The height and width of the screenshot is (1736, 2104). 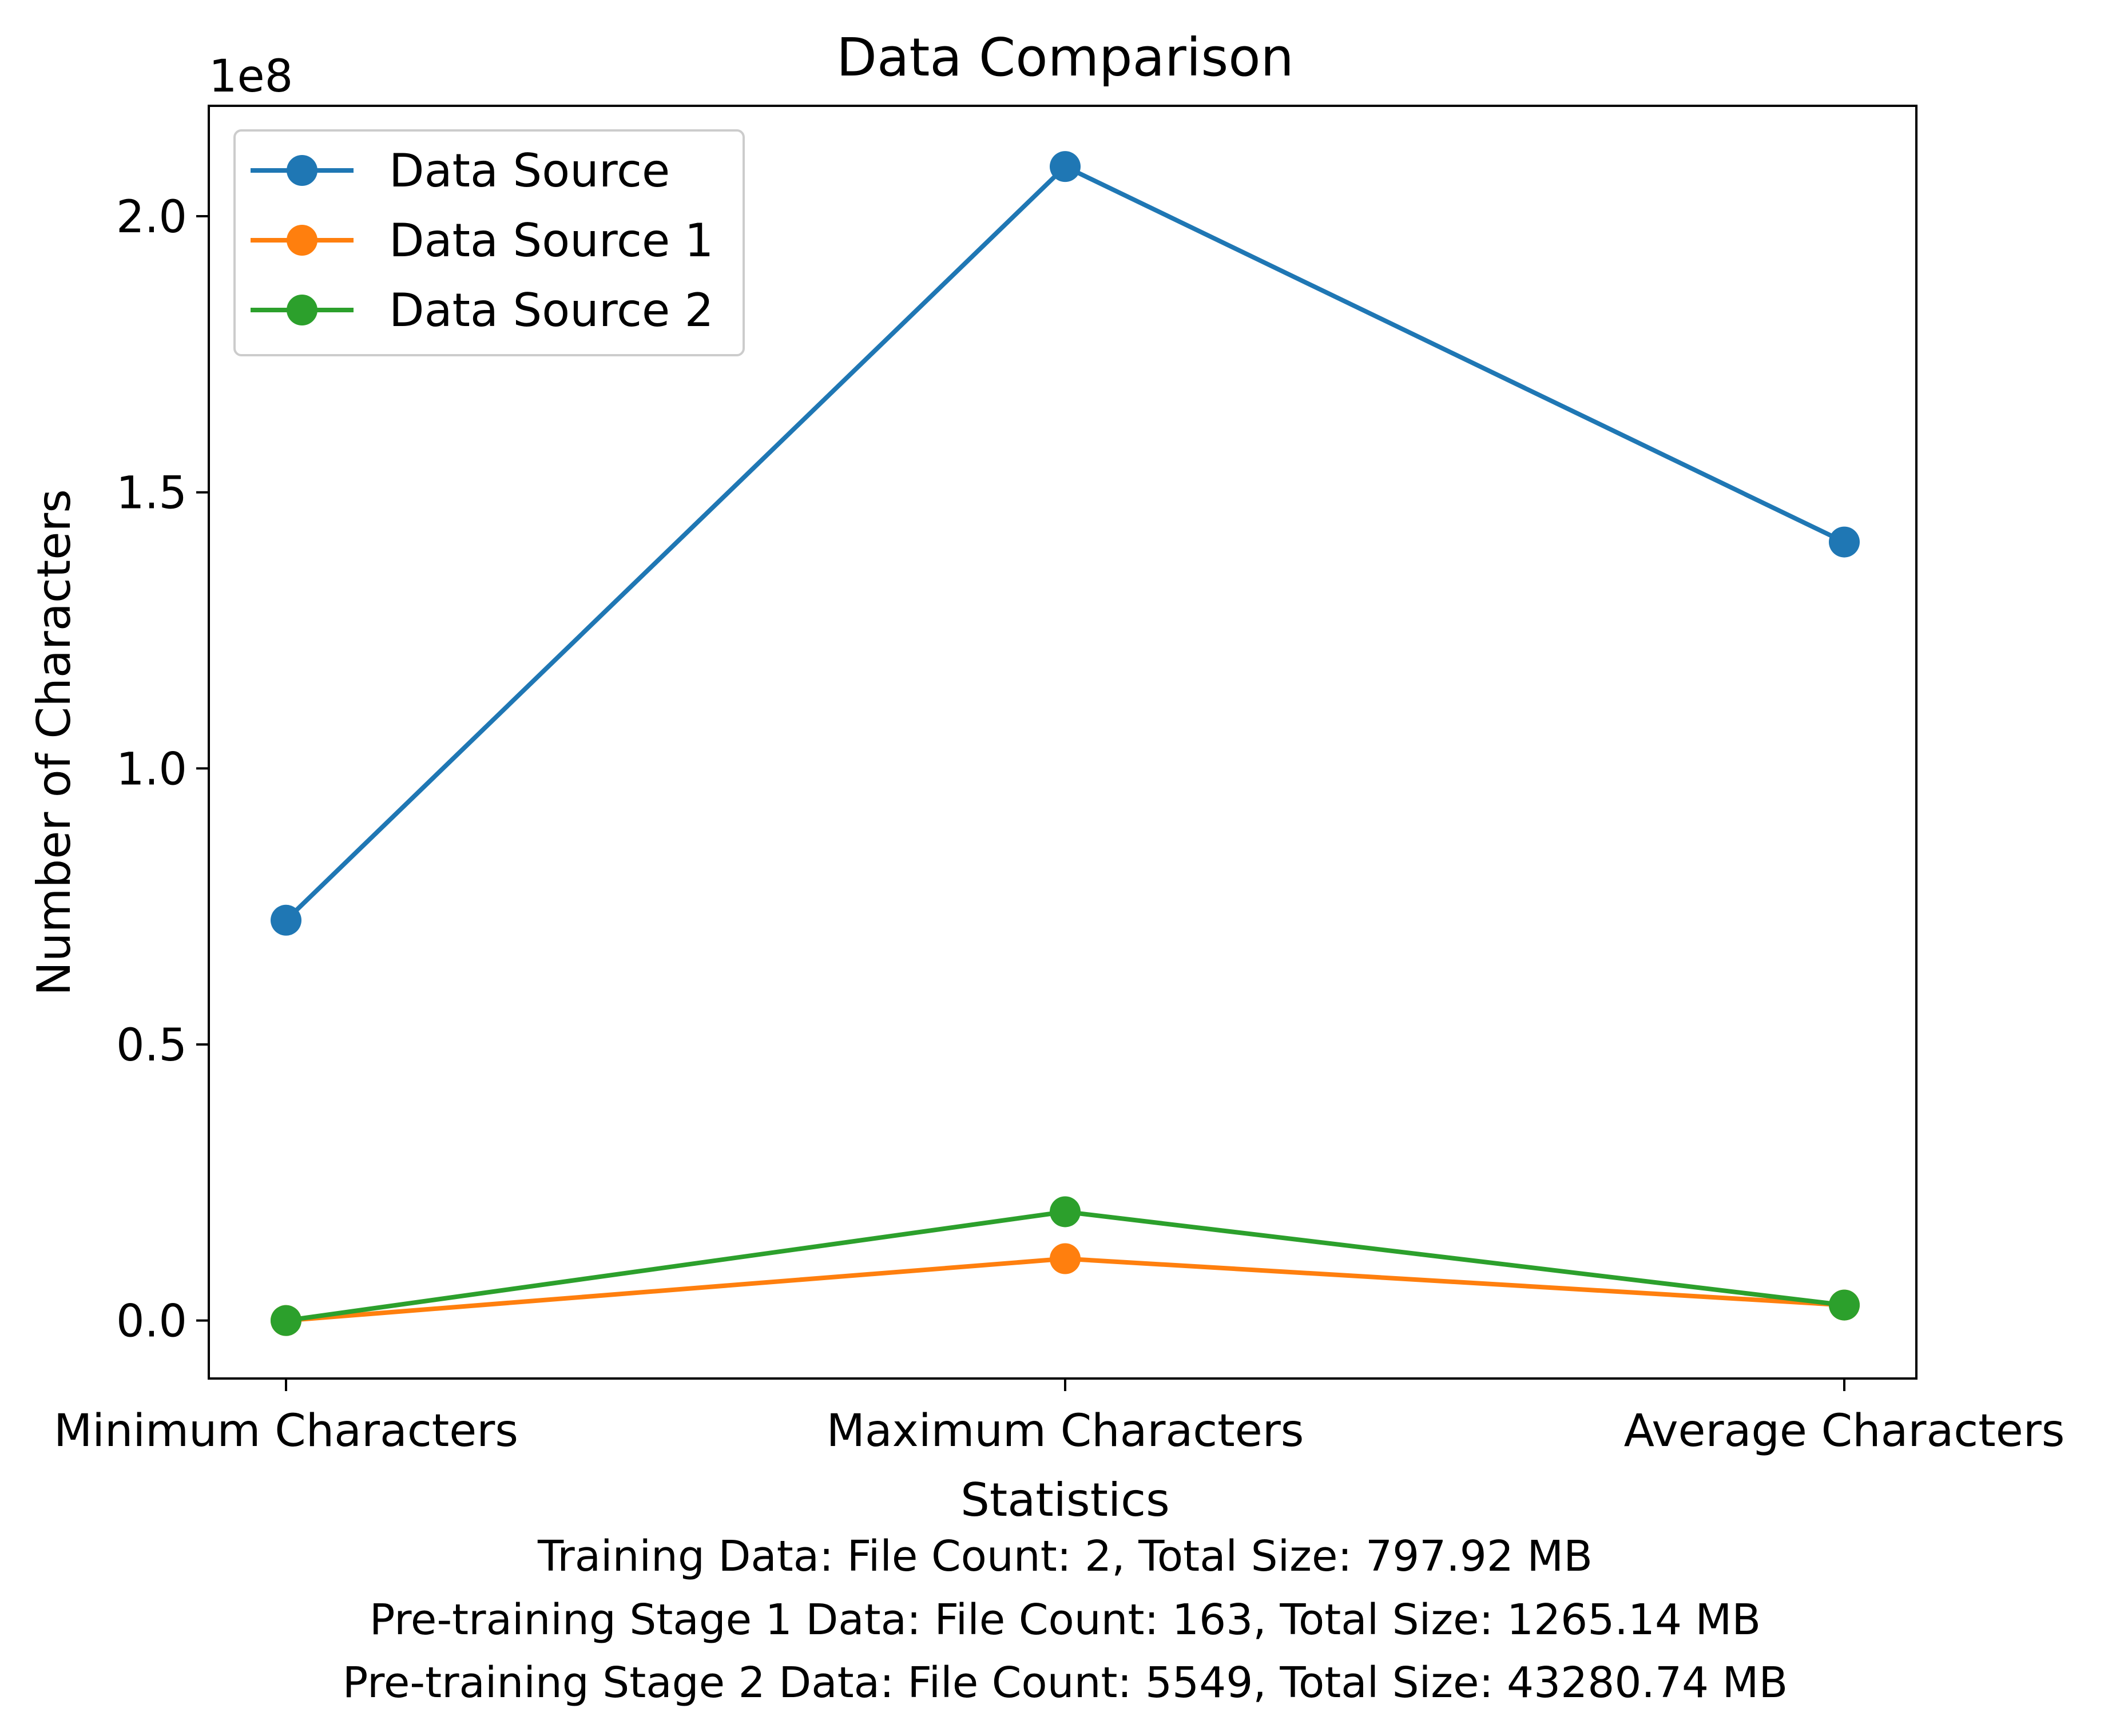 I want to click on y-scale-label: 1e8, so click(x=251, y=76).